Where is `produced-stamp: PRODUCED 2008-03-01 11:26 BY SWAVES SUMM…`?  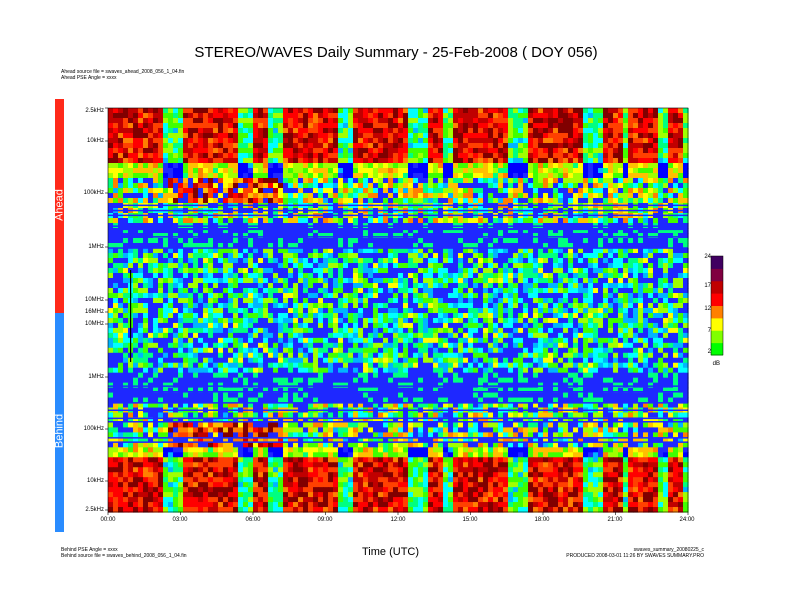 produced-stamp: PRODUCED 2008-03-01 11:26 BY SWAVES SUMM… is located at coordinates (635, 556).